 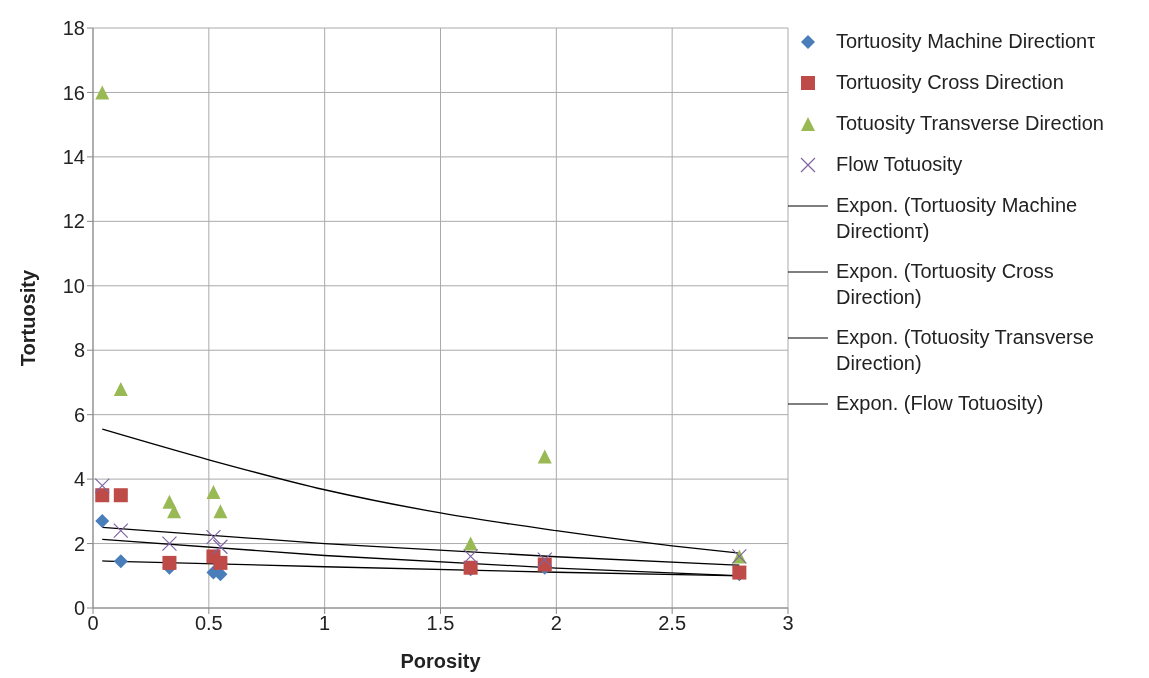 I want to click on legend-label: Expon. (Tortuosity Cross Direction), so click(x=945, y=284).